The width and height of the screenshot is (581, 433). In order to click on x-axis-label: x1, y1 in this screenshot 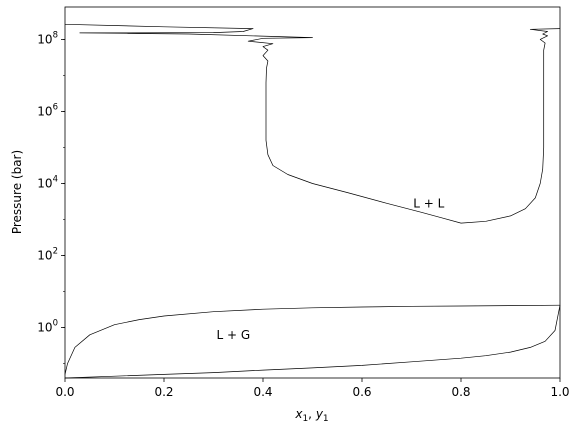, I will do `click(311, 415)`.